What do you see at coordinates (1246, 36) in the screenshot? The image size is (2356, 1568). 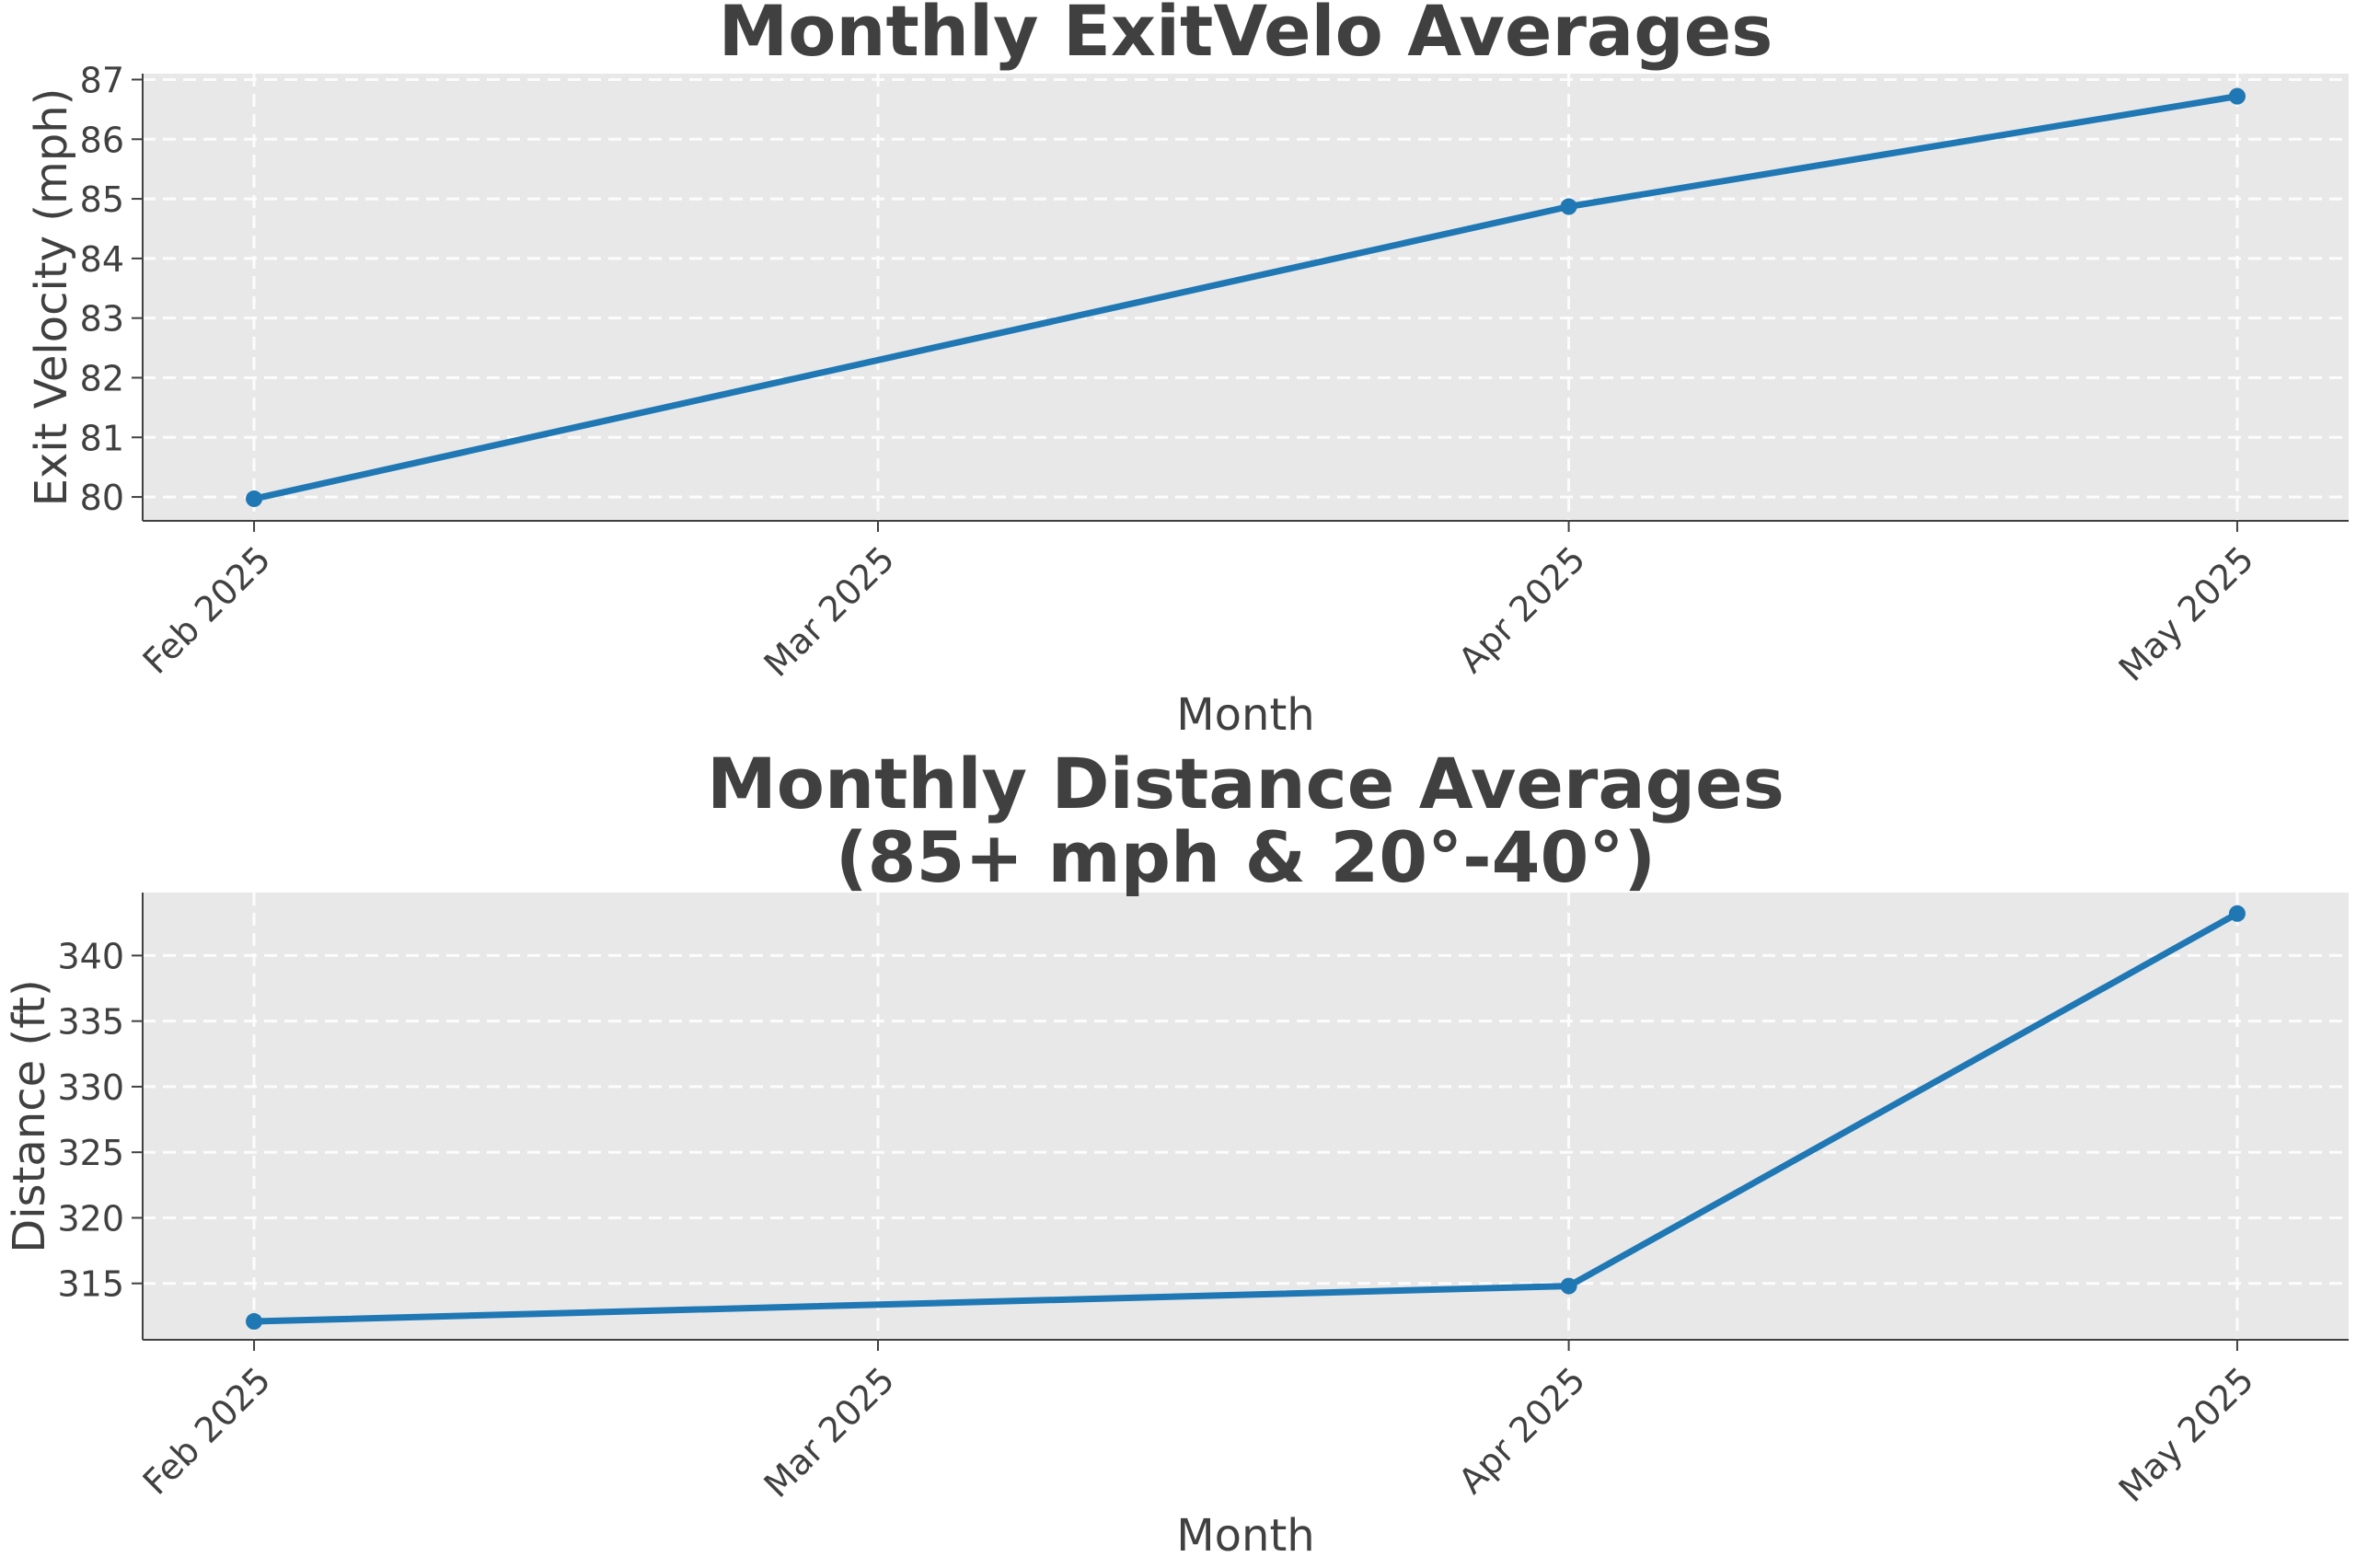 I see `chart-title: Monthly ExitVelo Averages` at bounding box center [1246, 36].